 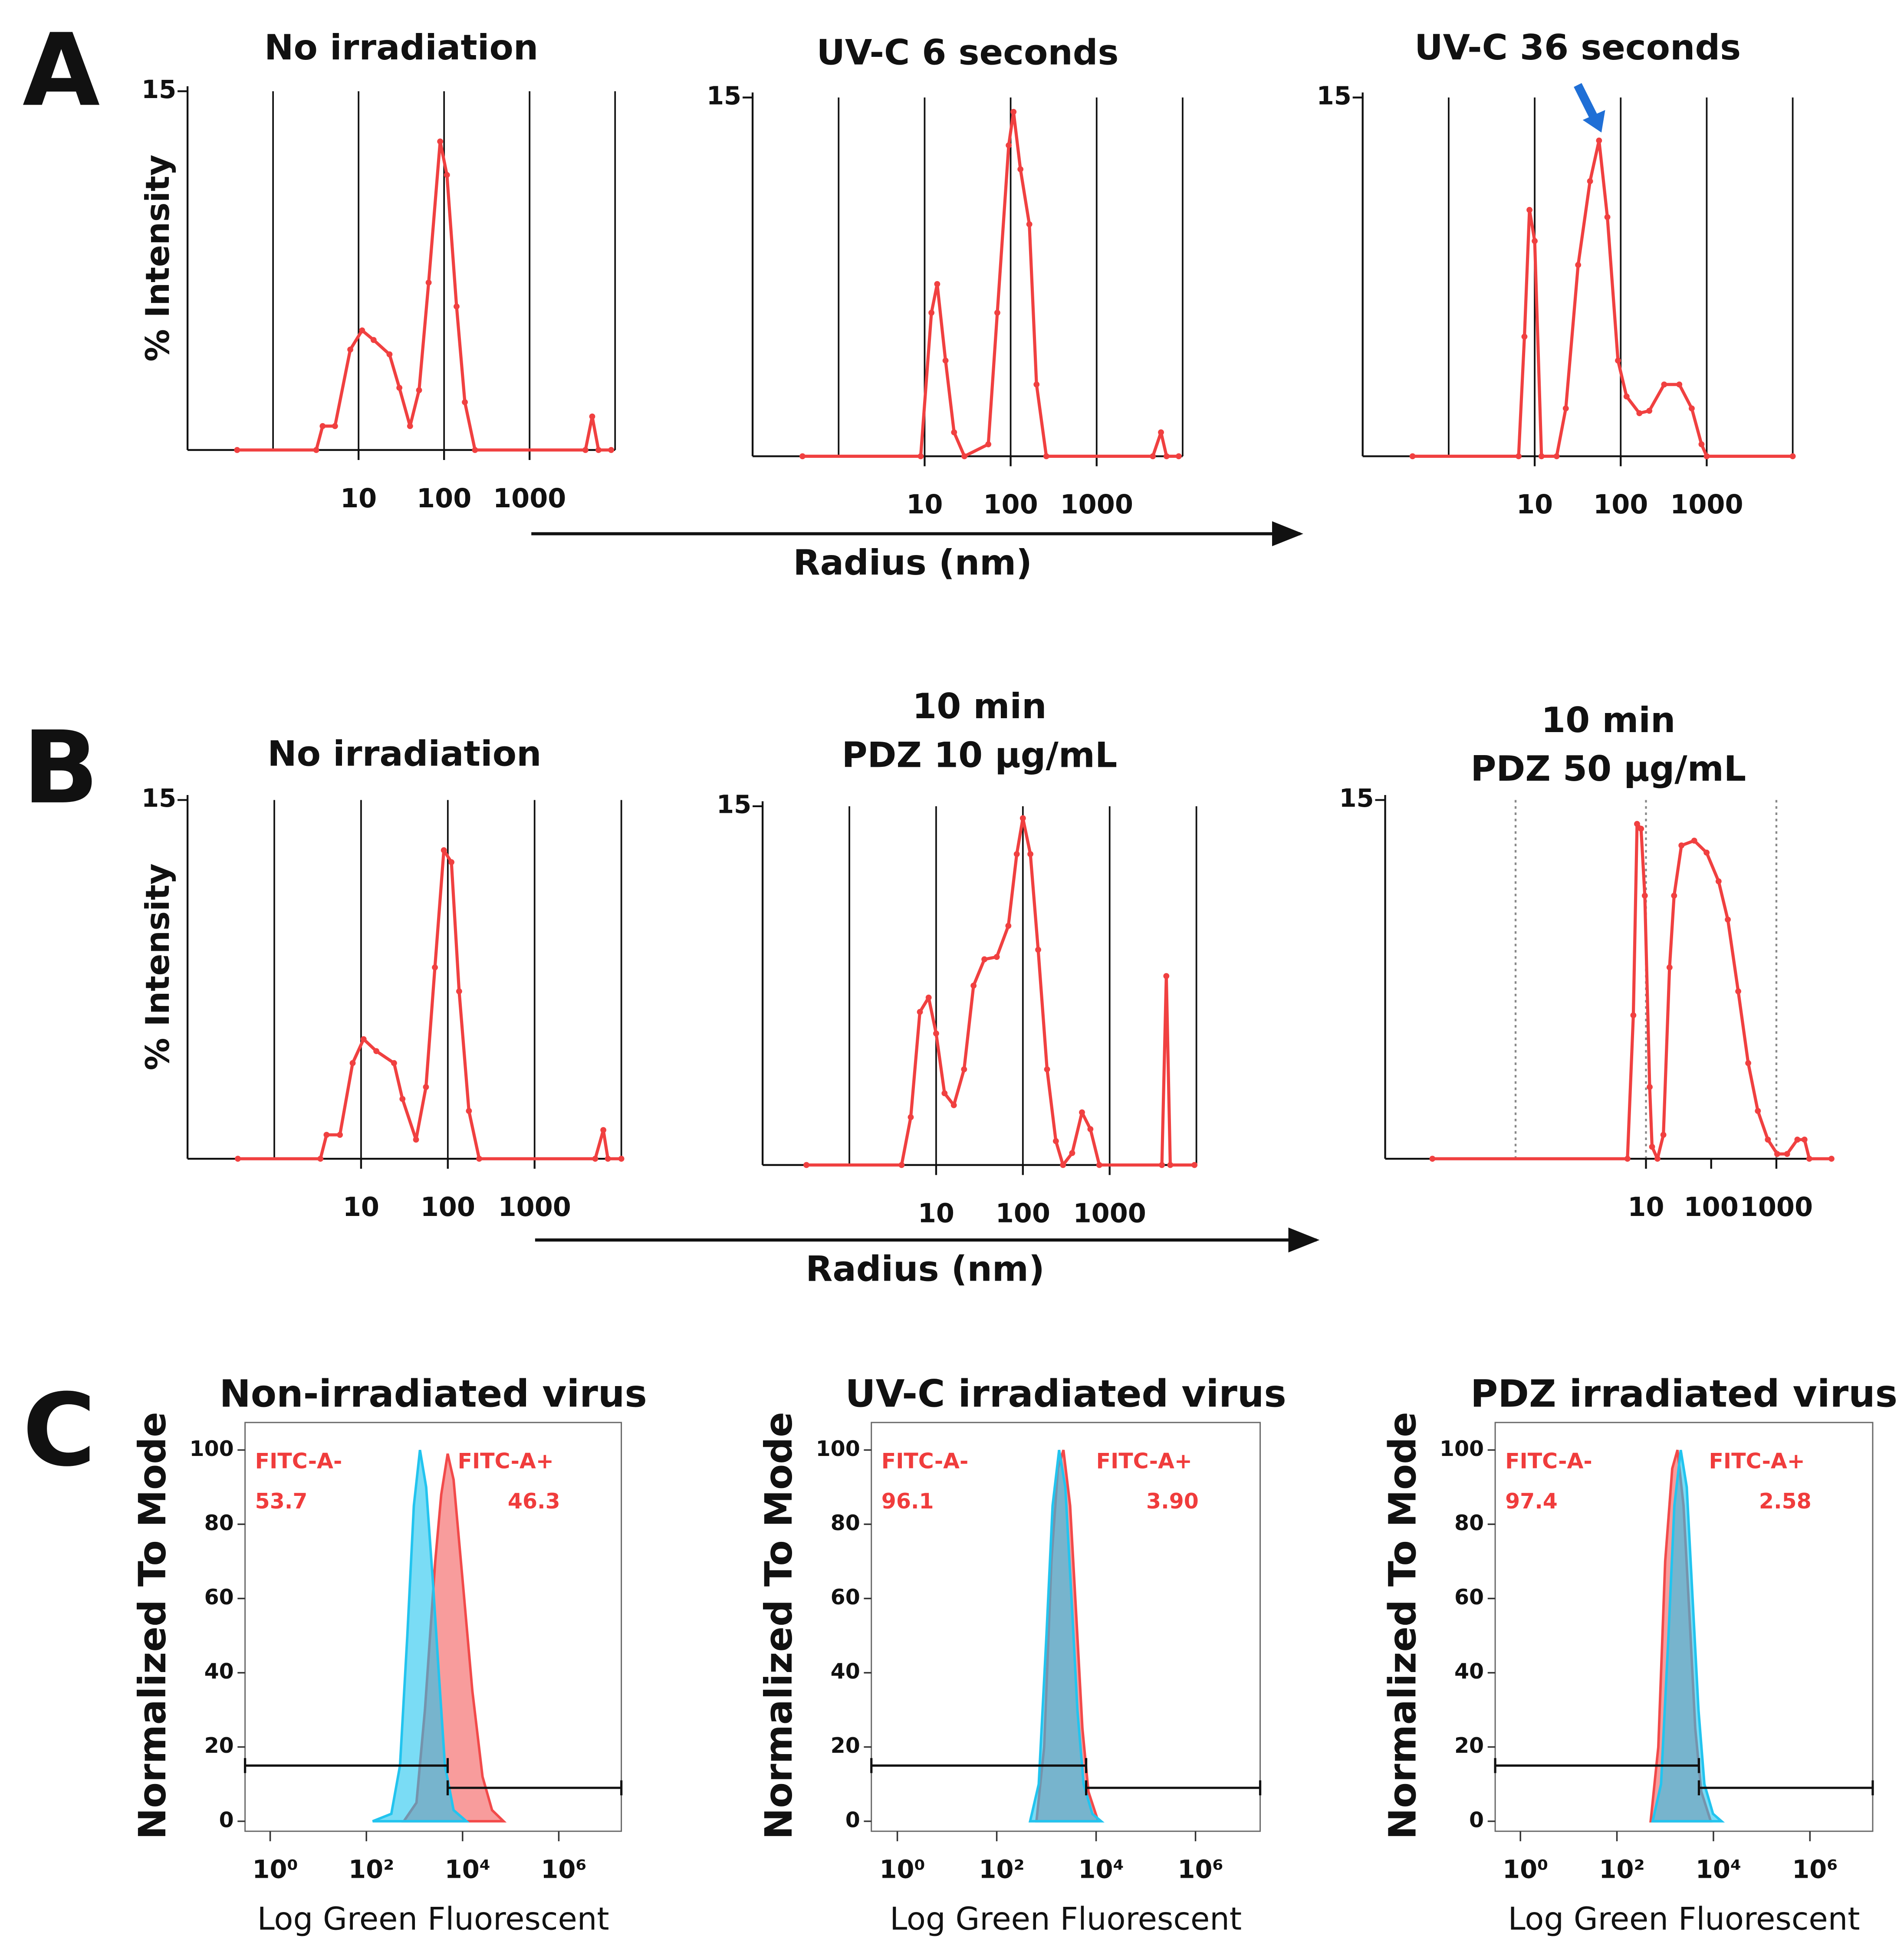 What do you see at coordinates (433, 1394) in the screenshot?
I see `chart-title: Non-irradiated virus` at bounding box center [433, 1394].